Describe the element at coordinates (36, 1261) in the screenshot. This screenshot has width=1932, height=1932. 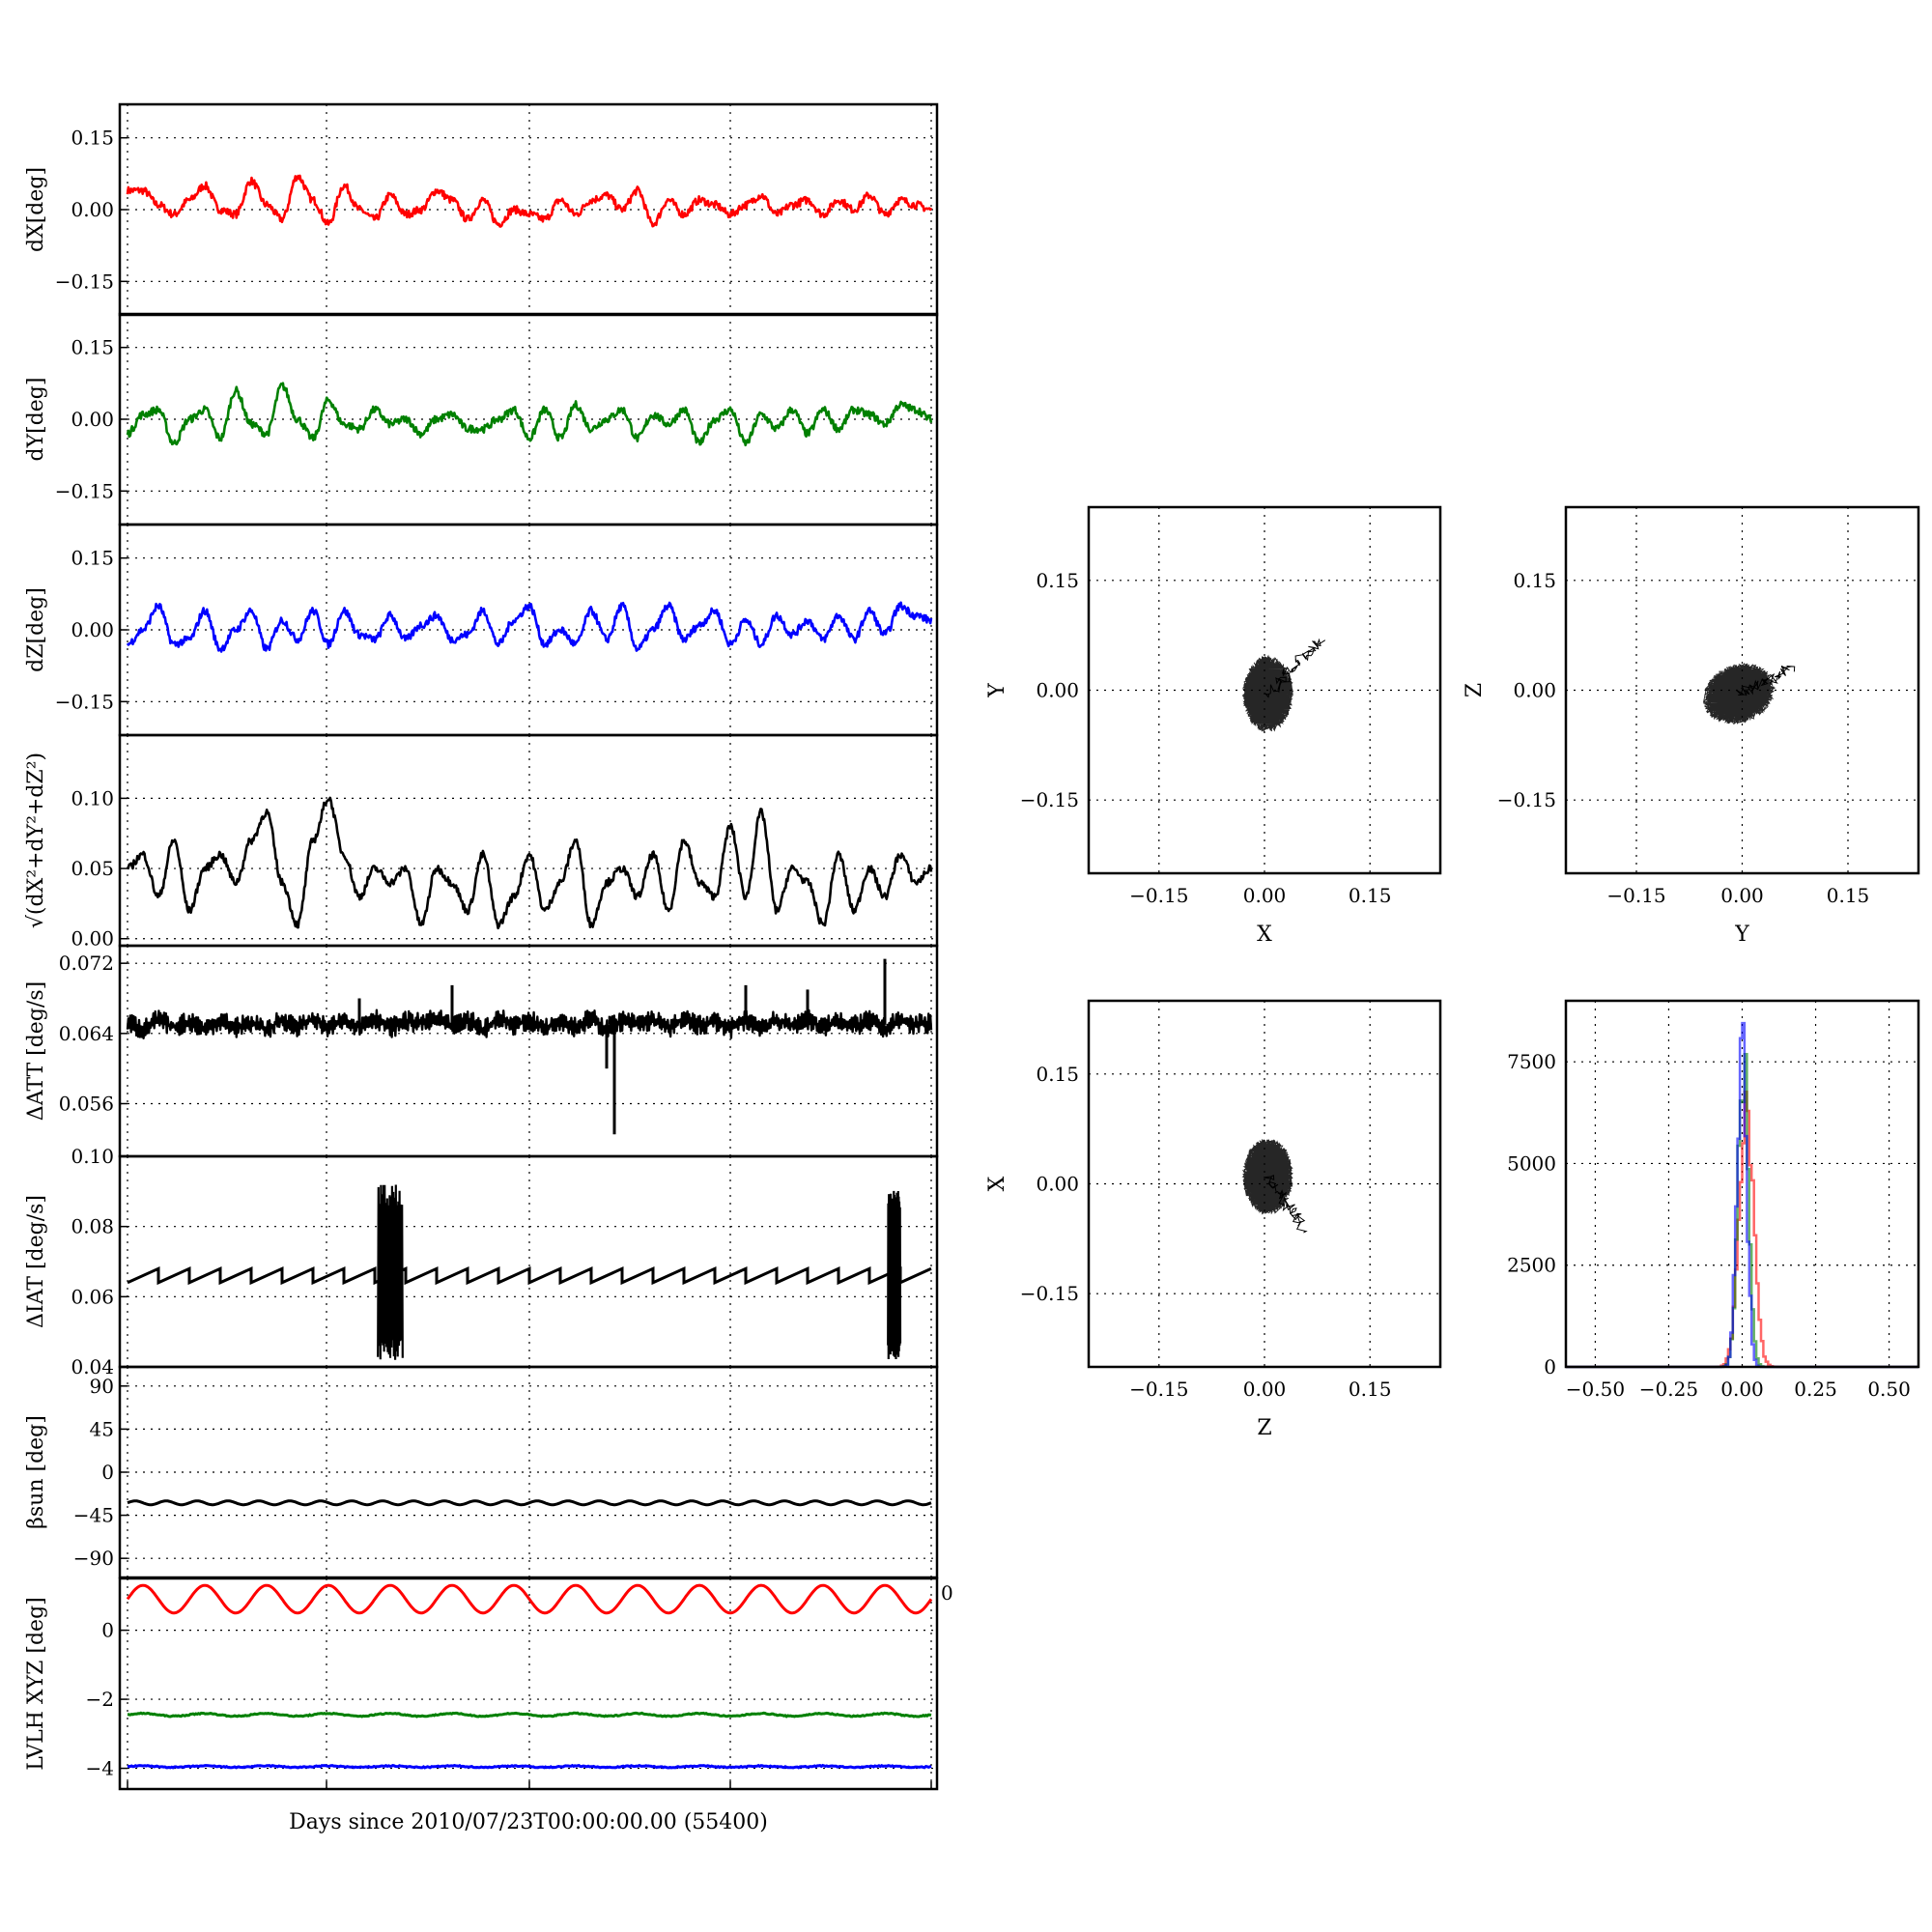
I see `y-axis-label: ΔIAT [deg/s]` at that location.